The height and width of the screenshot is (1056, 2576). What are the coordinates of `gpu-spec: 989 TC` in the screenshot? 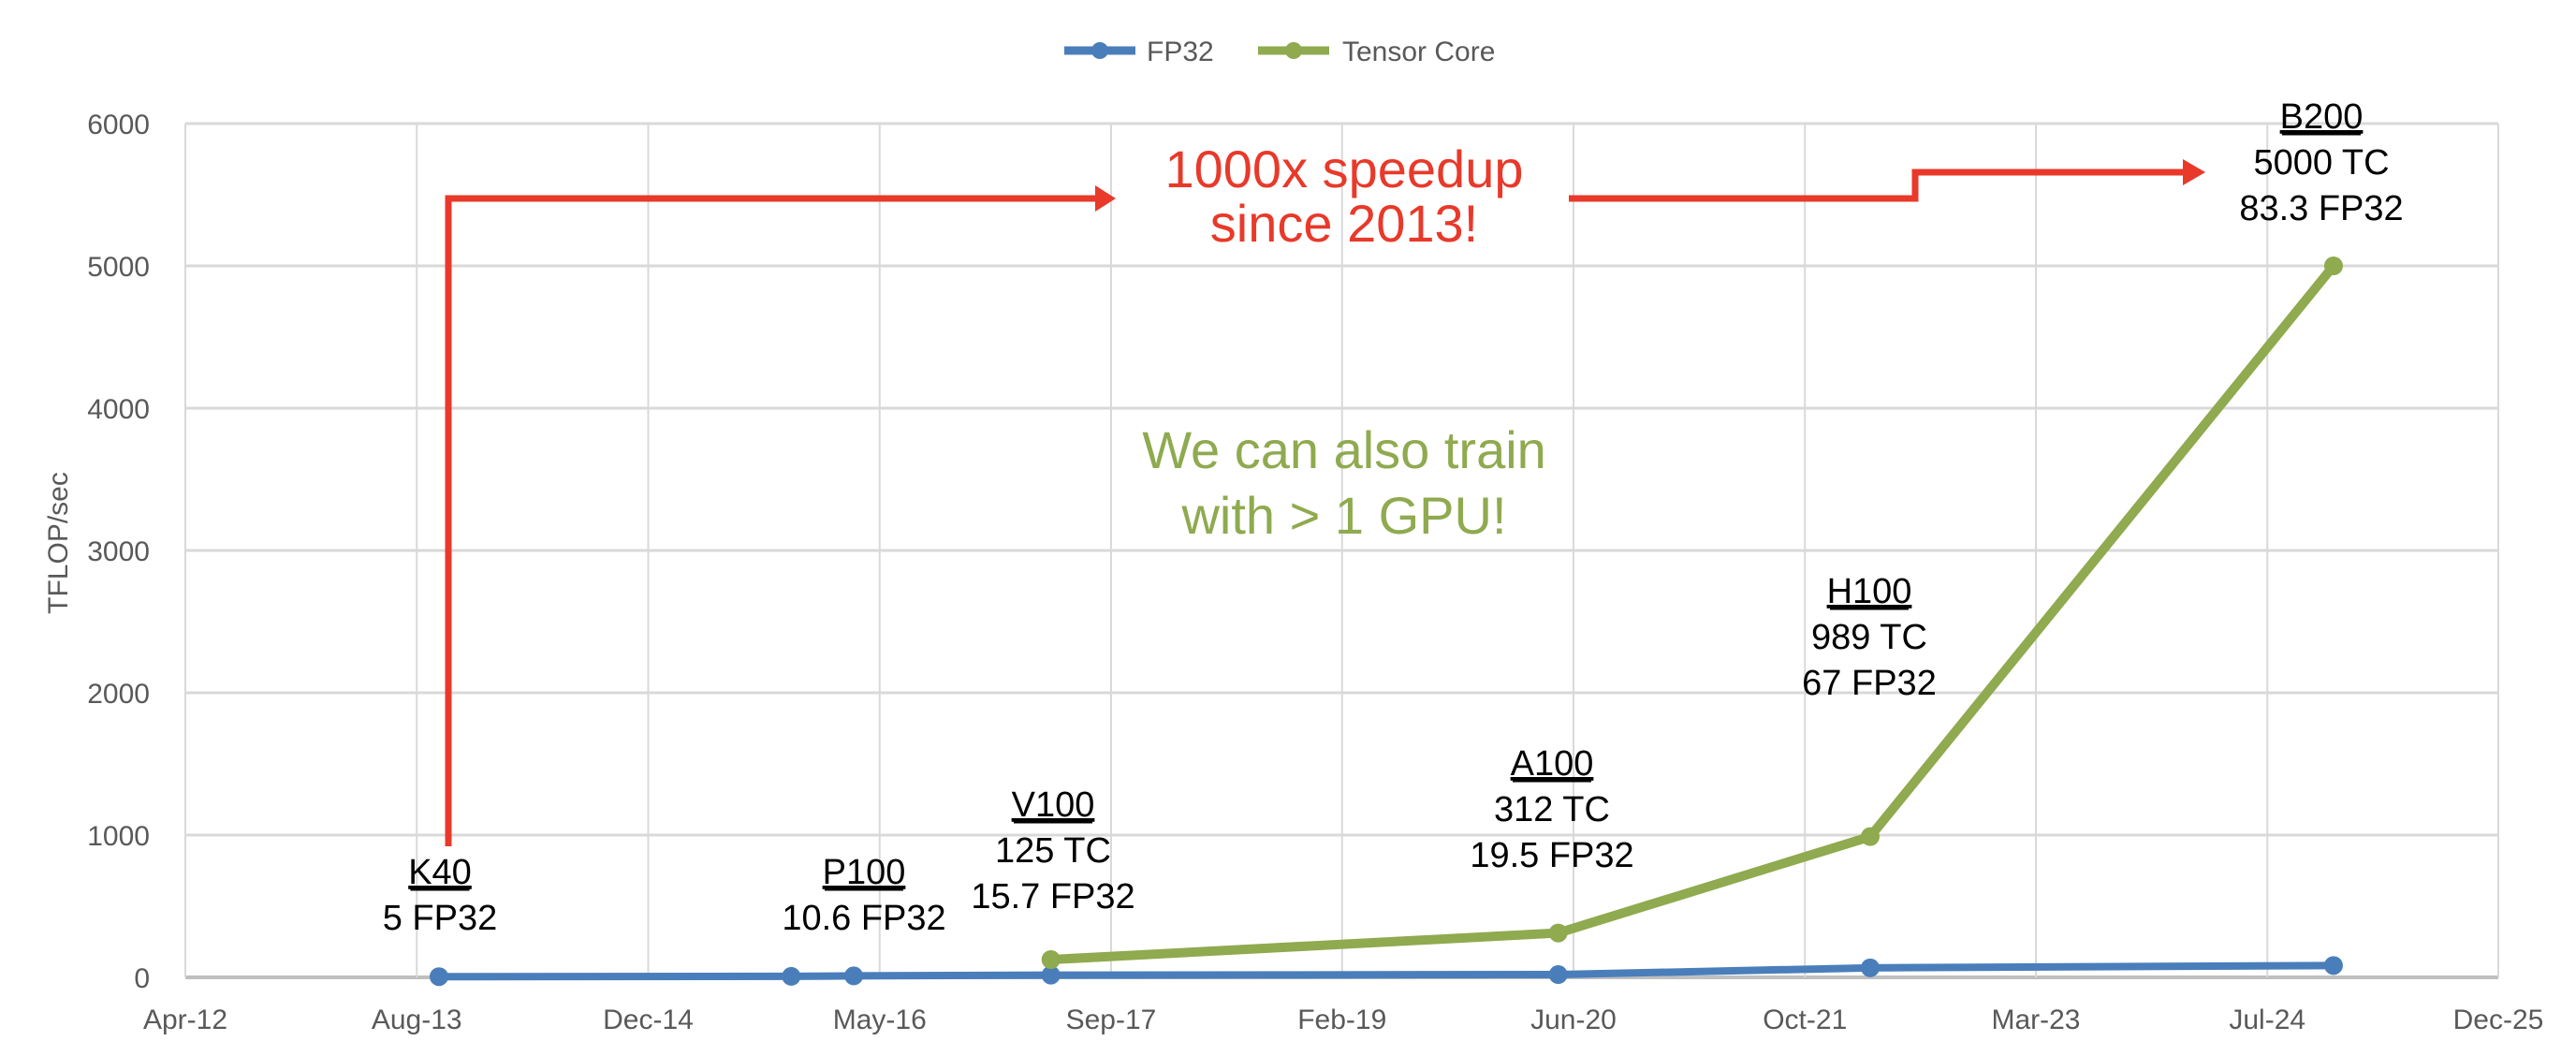 It's located at (1869, 637).